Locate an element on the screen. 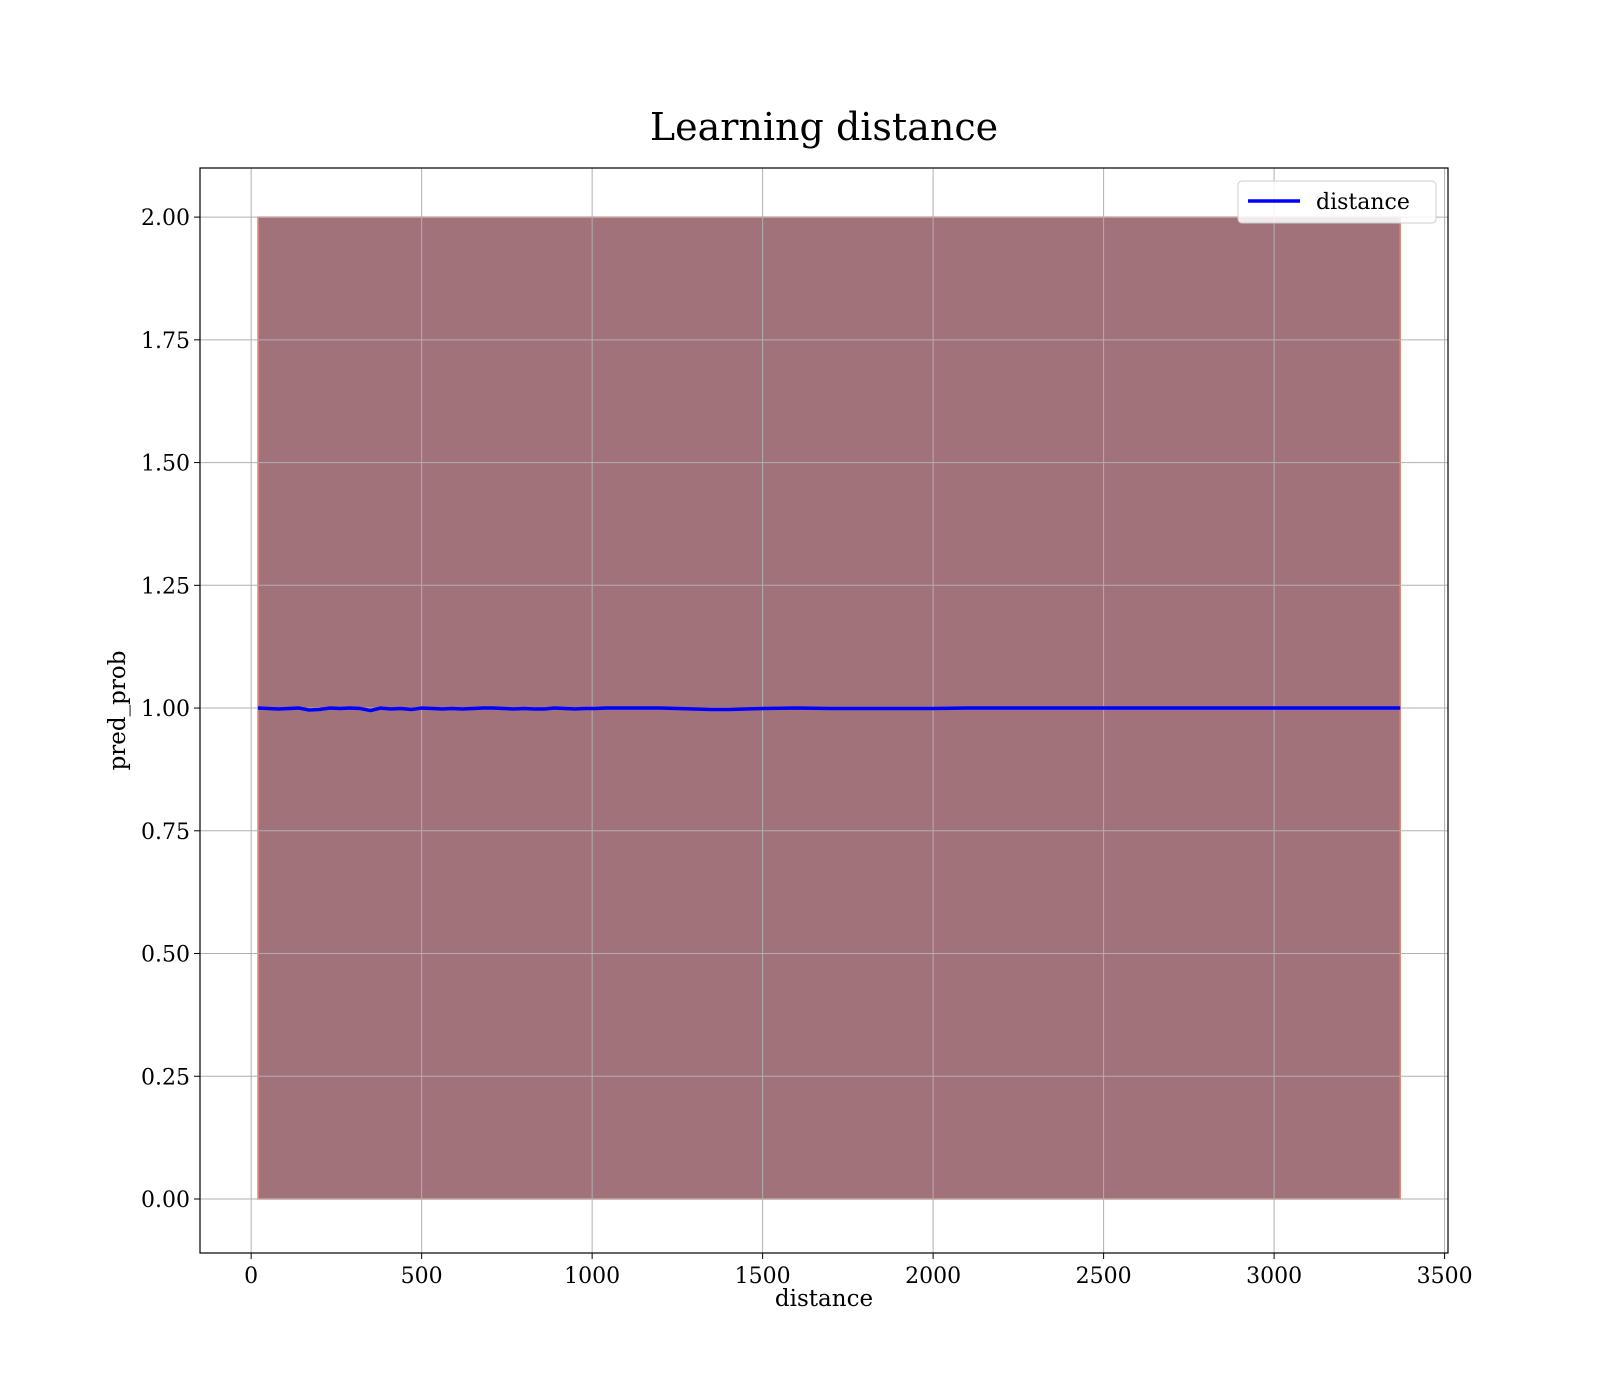  y-tick-label: 0.25 is located at coordinates (165, 1077).